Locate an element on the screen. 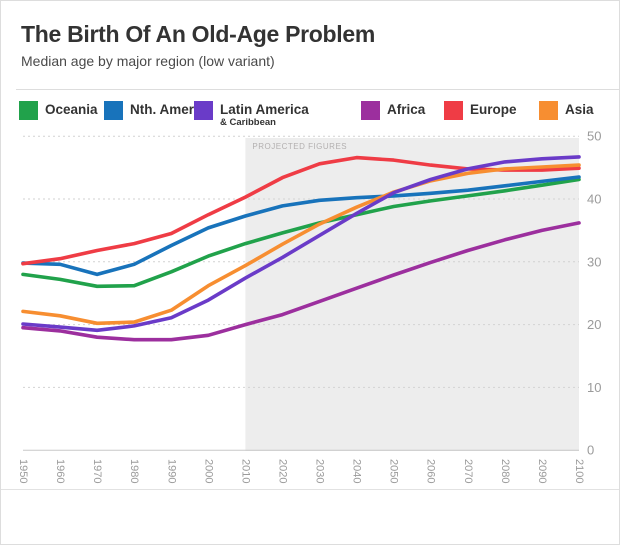  legend-label: Asia is located at coordinates (579, 109).